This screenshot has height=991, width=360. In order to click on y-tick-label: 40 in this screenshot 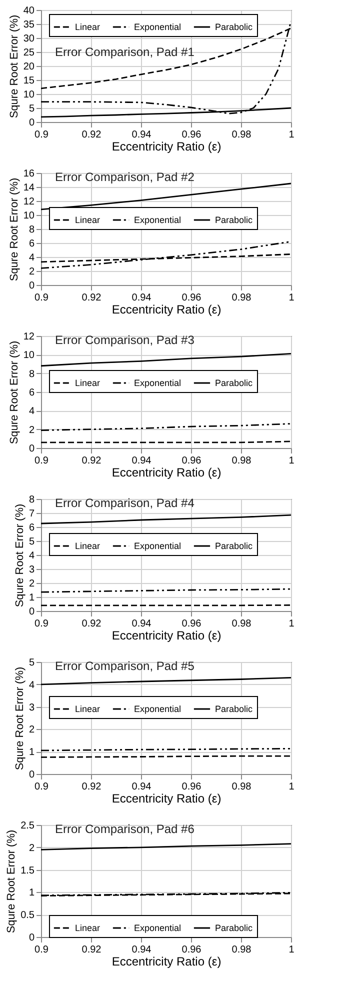, I will do `click(29, 11)`.